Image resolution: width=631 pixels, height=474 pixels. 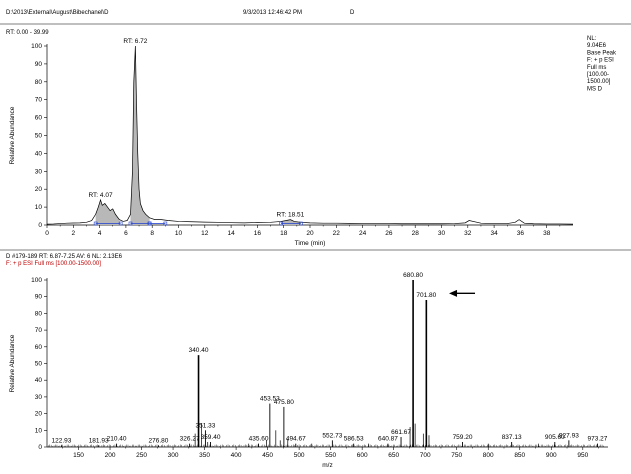 I want to click on chromatogram-x-tick-label: 16, so click(x=258, y=233).